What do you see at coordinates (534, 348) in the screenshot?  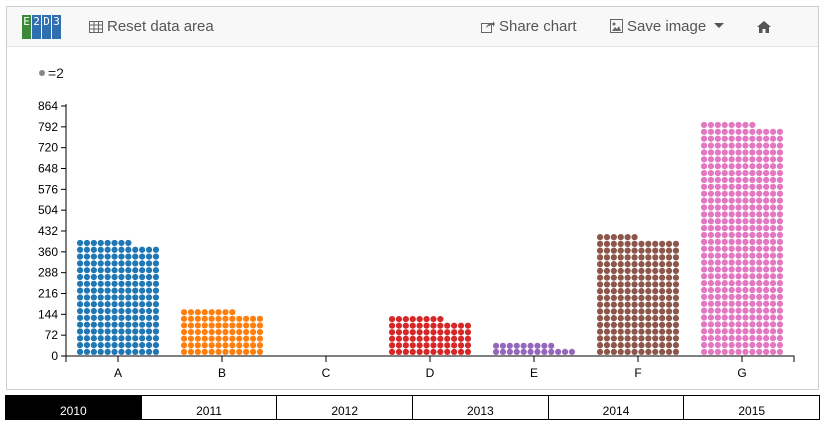 I see `bar-E` at bounding box center [534, 348].